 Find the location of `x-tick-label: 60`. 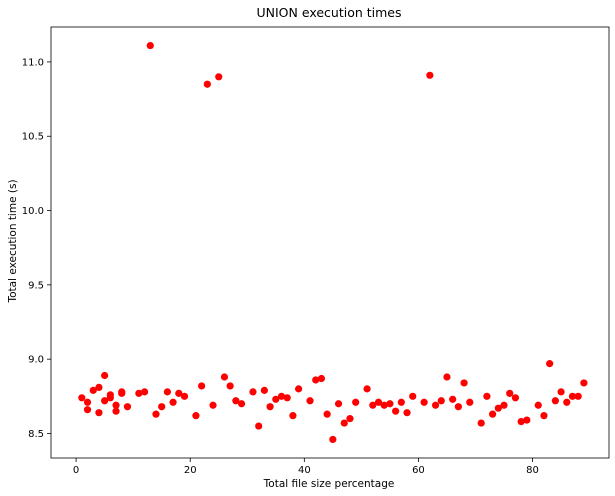

x-tick-label: 60 is located at coordinates (418, 470).